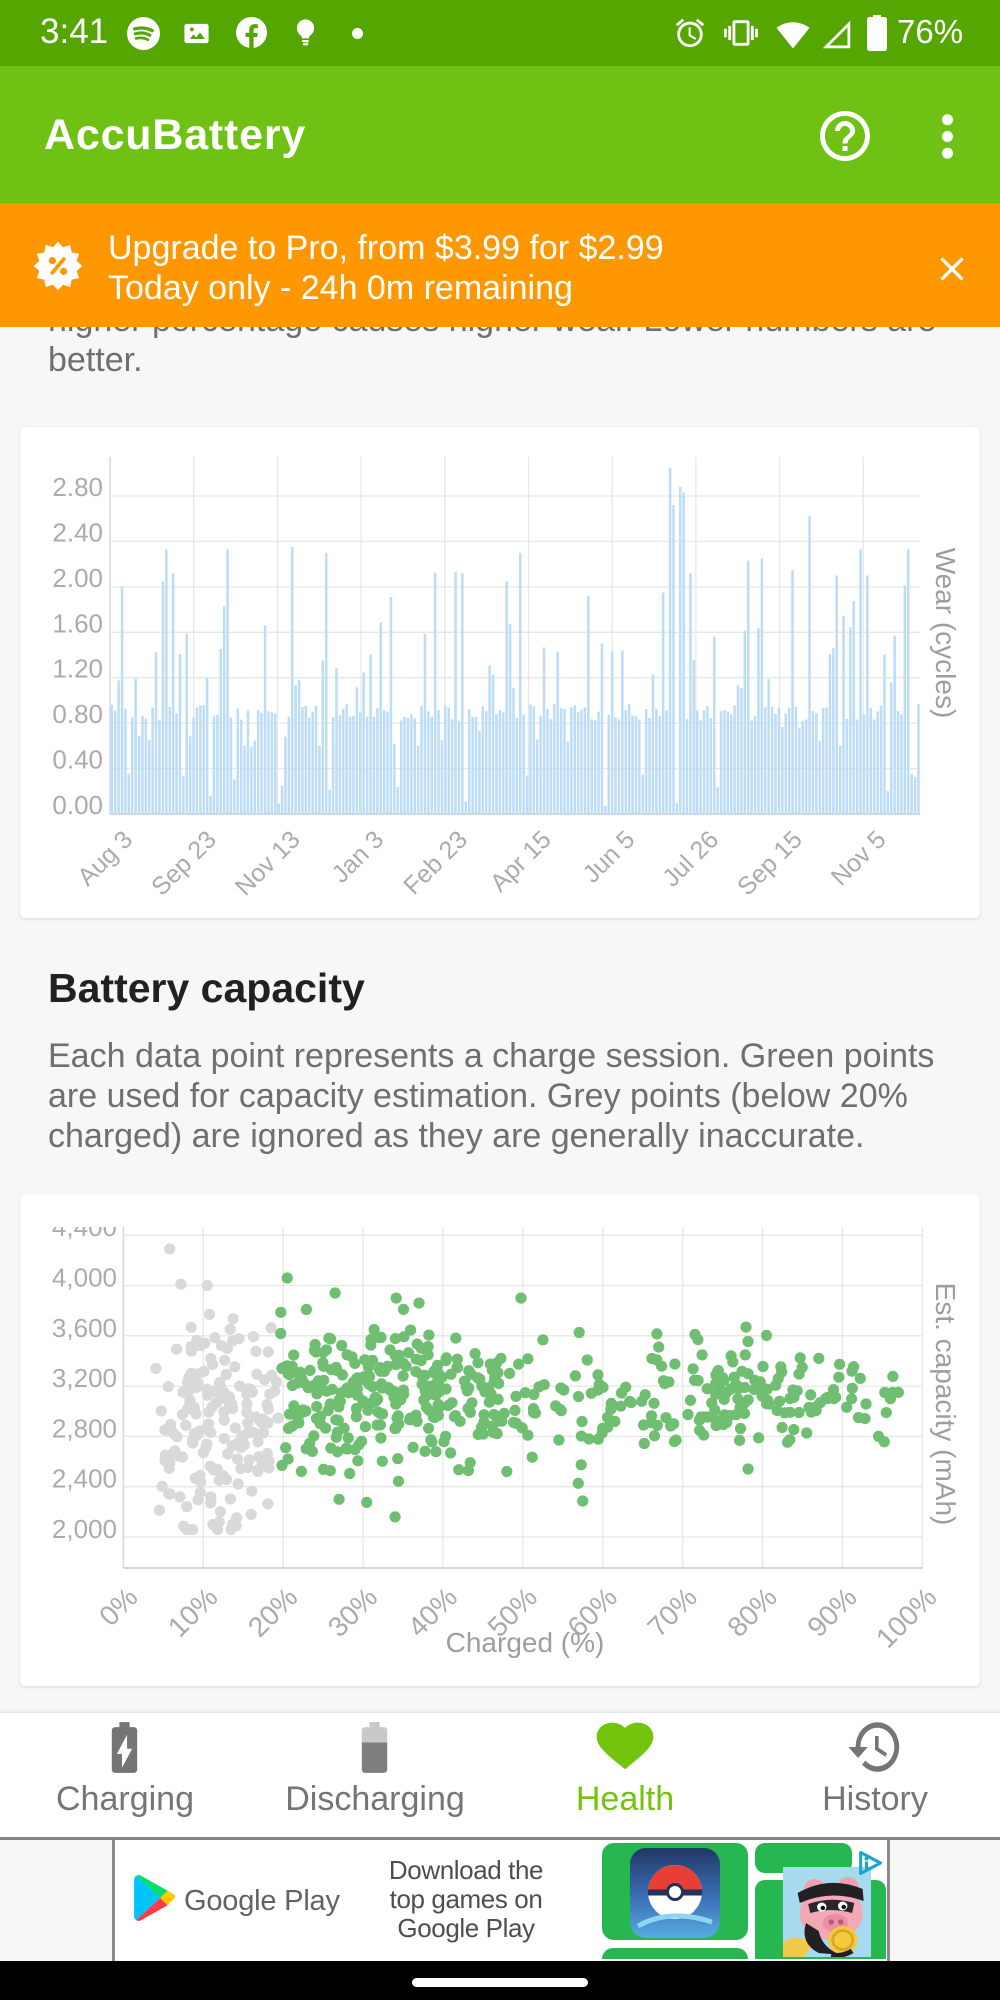  What do you see at coordinates (84, 1529) in the screenshot?
I see `svg-text: 2,000` at bounding box center [84, 1529].